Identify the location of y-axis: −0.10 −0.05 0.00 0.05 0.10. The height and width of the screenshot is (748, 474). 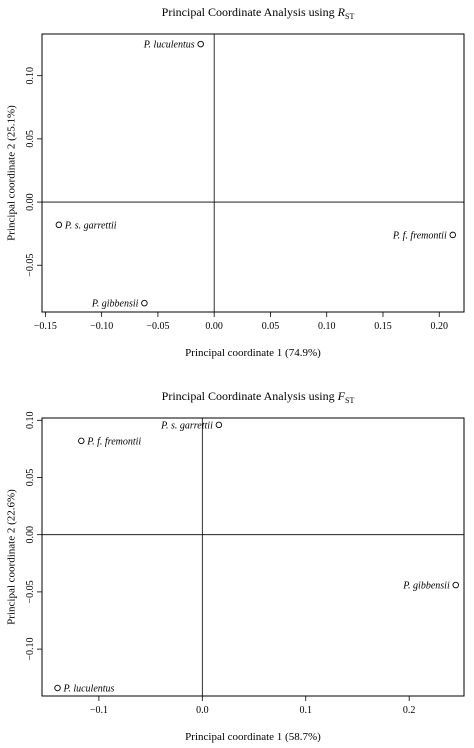
(33, 536).